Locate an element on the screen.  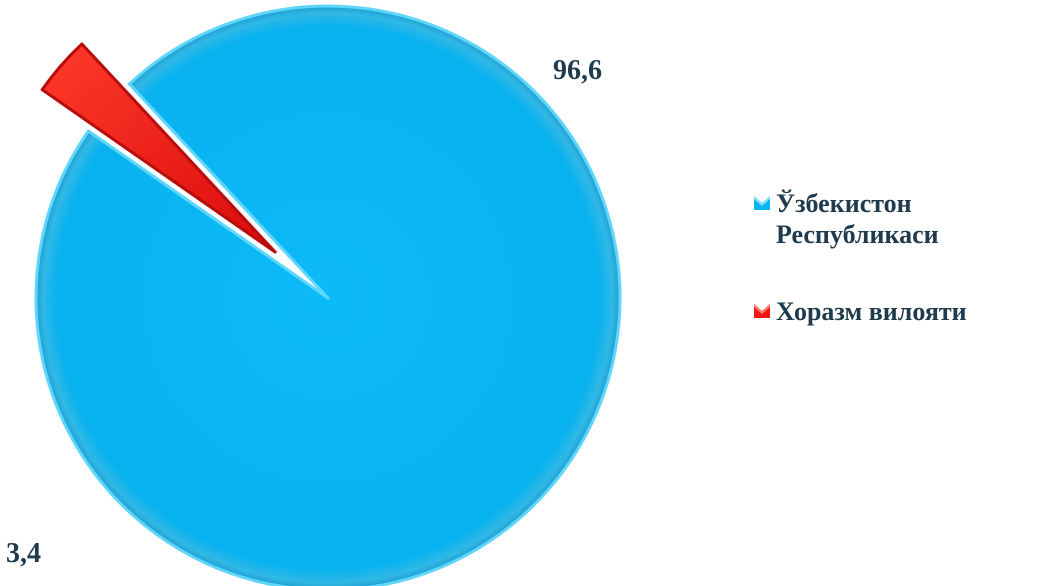
legend-swatch-red-icon is located at coordinates (762, 311).